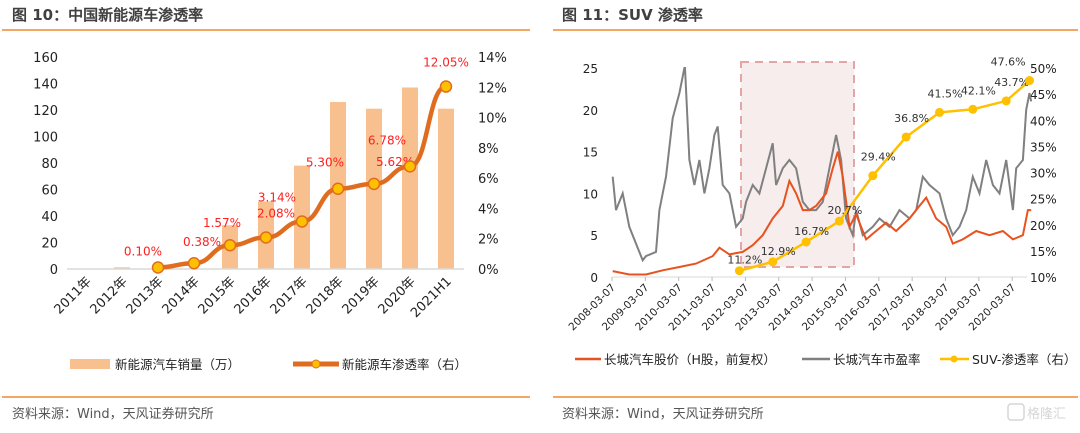 This screenshot has height=433, width=1080. What do you see at coordinates (109, 295) in the screenshot?
I see `x-tick-label: 2012年` at bounding box center [109, 295].